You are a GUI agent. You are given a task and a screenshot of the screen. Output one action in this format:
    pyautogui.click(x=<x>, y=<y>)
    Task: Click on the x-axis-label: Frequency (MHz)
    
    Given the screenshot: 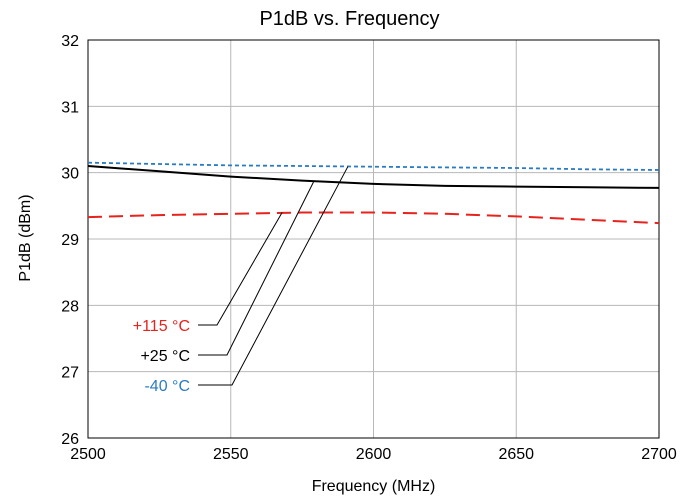 What is the action you would take?
    pyautogui.click(x=373, y=487)
    